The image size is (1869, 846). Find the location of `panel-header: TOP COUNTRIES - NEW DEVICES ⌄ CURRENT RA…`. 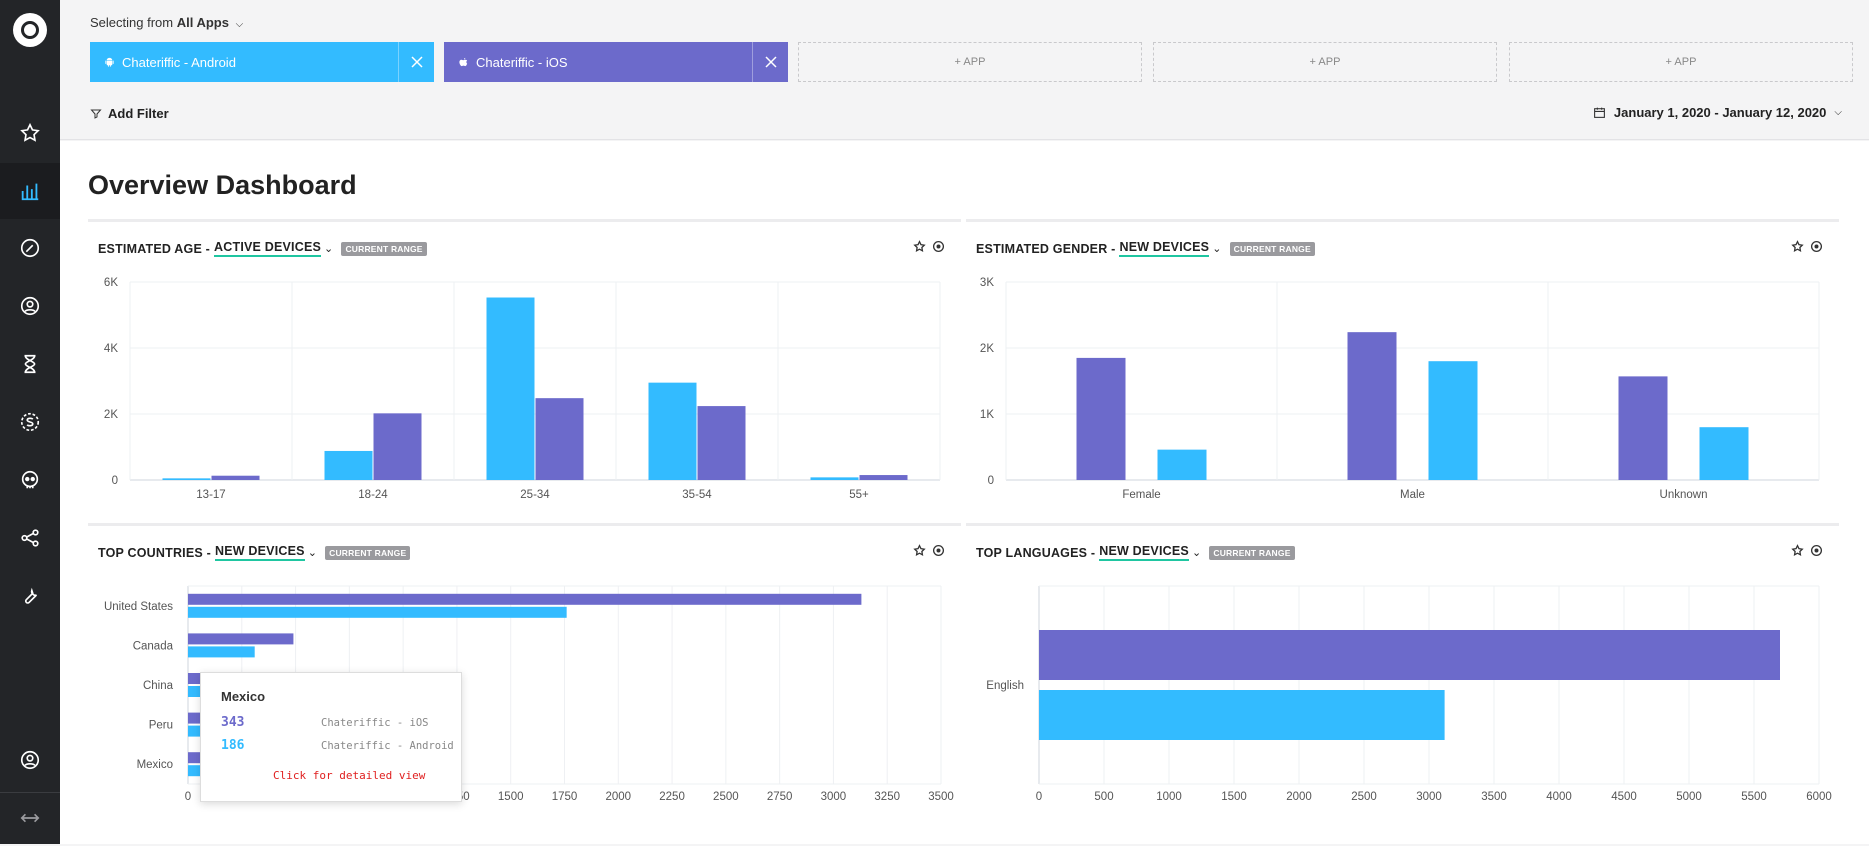

panel-header: TOP COUNTRIES - NEW DEVICES ⌄ CURRENT RA… is located at coordinates (254, 552).